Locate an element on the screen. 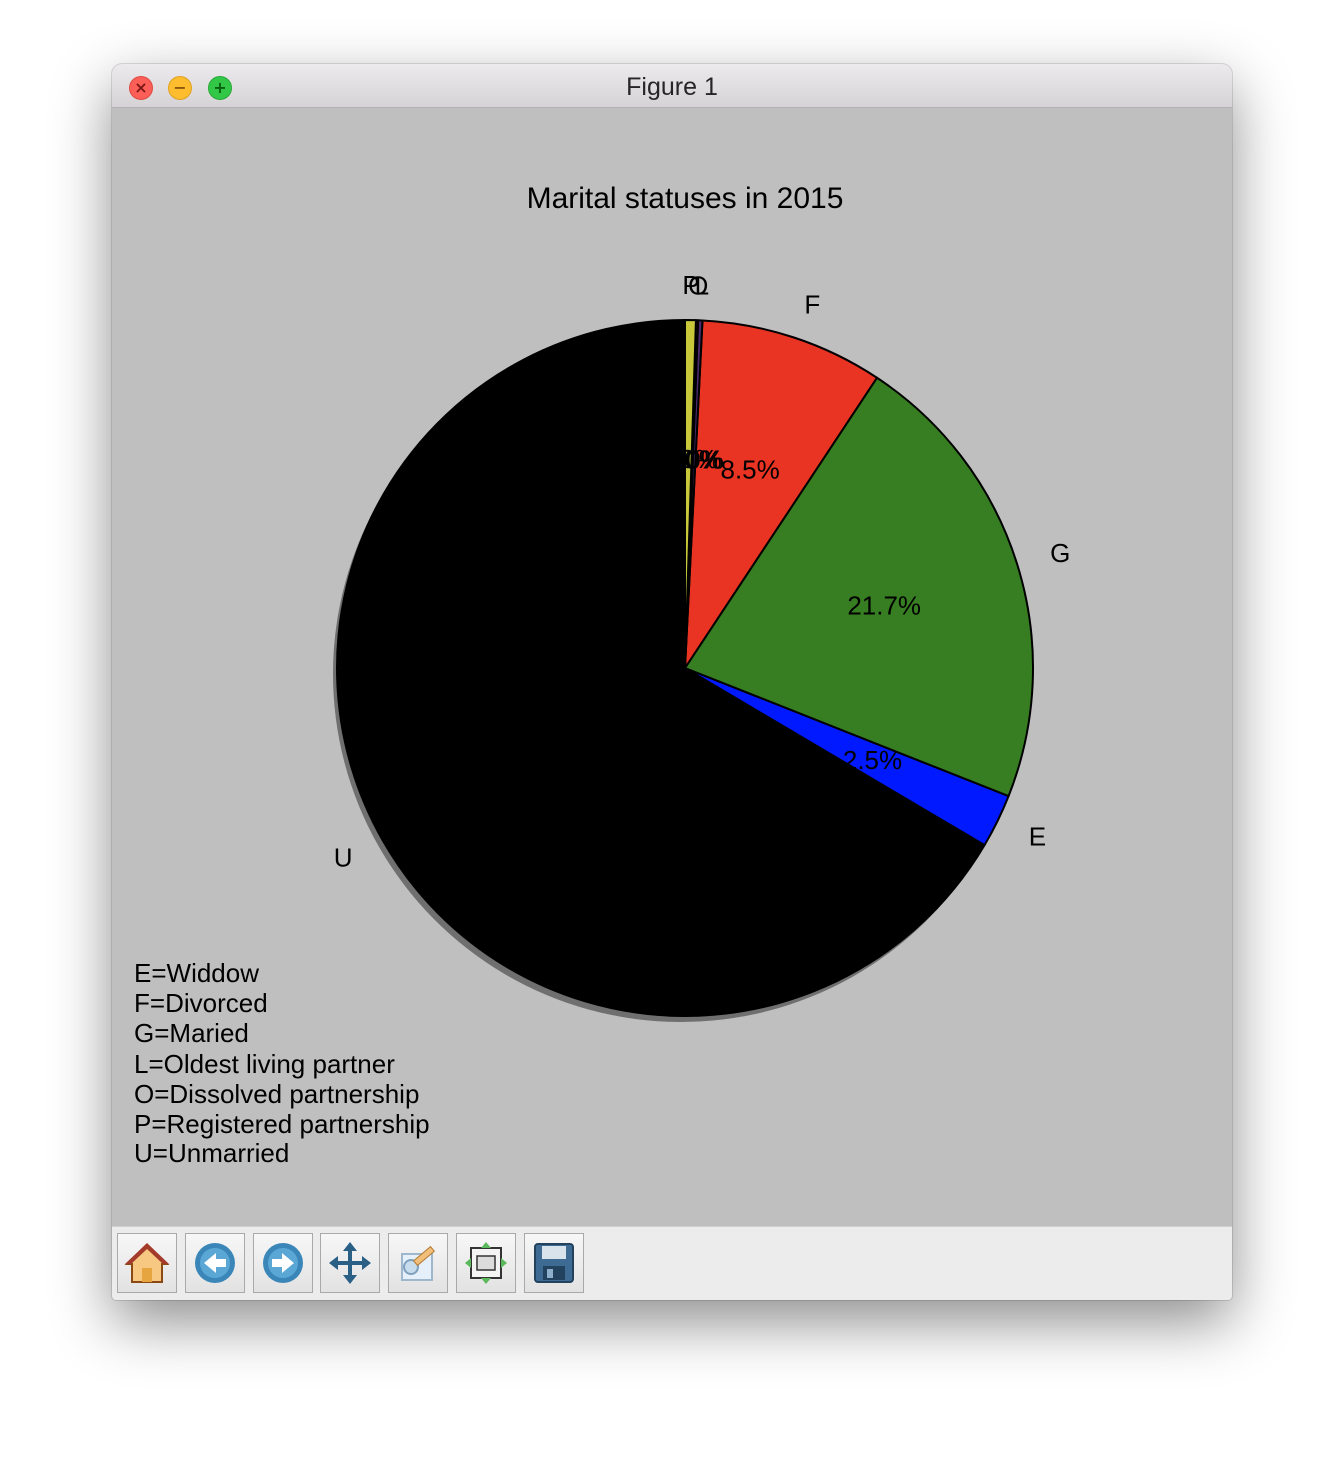 The width and height of the screenshot is (1344, 1460). subplots-button is located at coordinates (486, 1263).